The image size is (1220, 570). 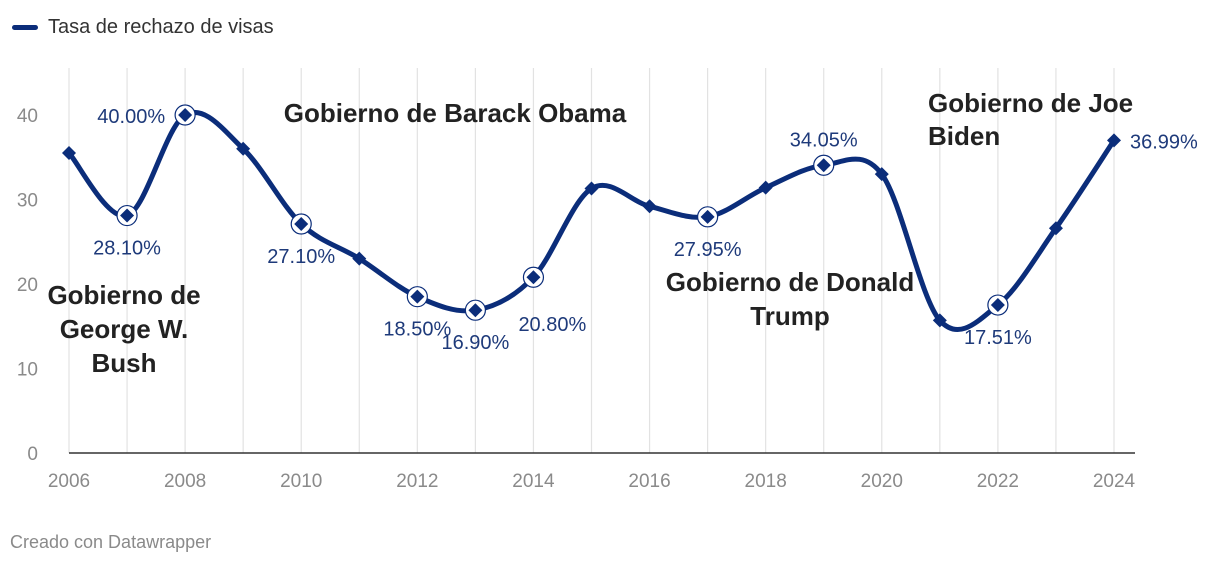 What do you see at coordinates (790, 299) in the screenshot?
I see `annotation-text: Gobierno de Donald Trump` at bounding box center [790, 299].